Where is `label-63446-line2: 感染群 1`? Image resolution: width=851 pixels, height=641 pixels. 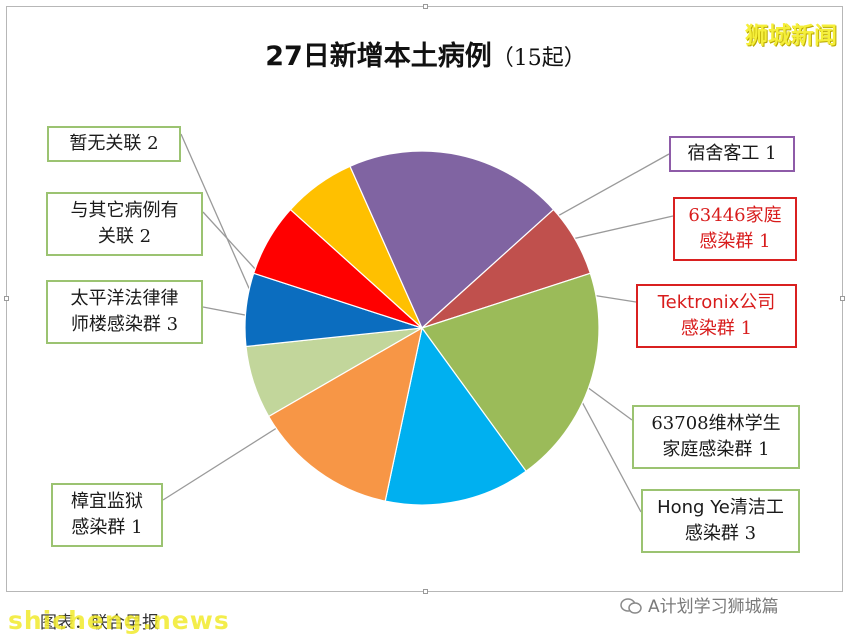 label-63446-line2: 感染群 1 is located at coordinates (735, 241).